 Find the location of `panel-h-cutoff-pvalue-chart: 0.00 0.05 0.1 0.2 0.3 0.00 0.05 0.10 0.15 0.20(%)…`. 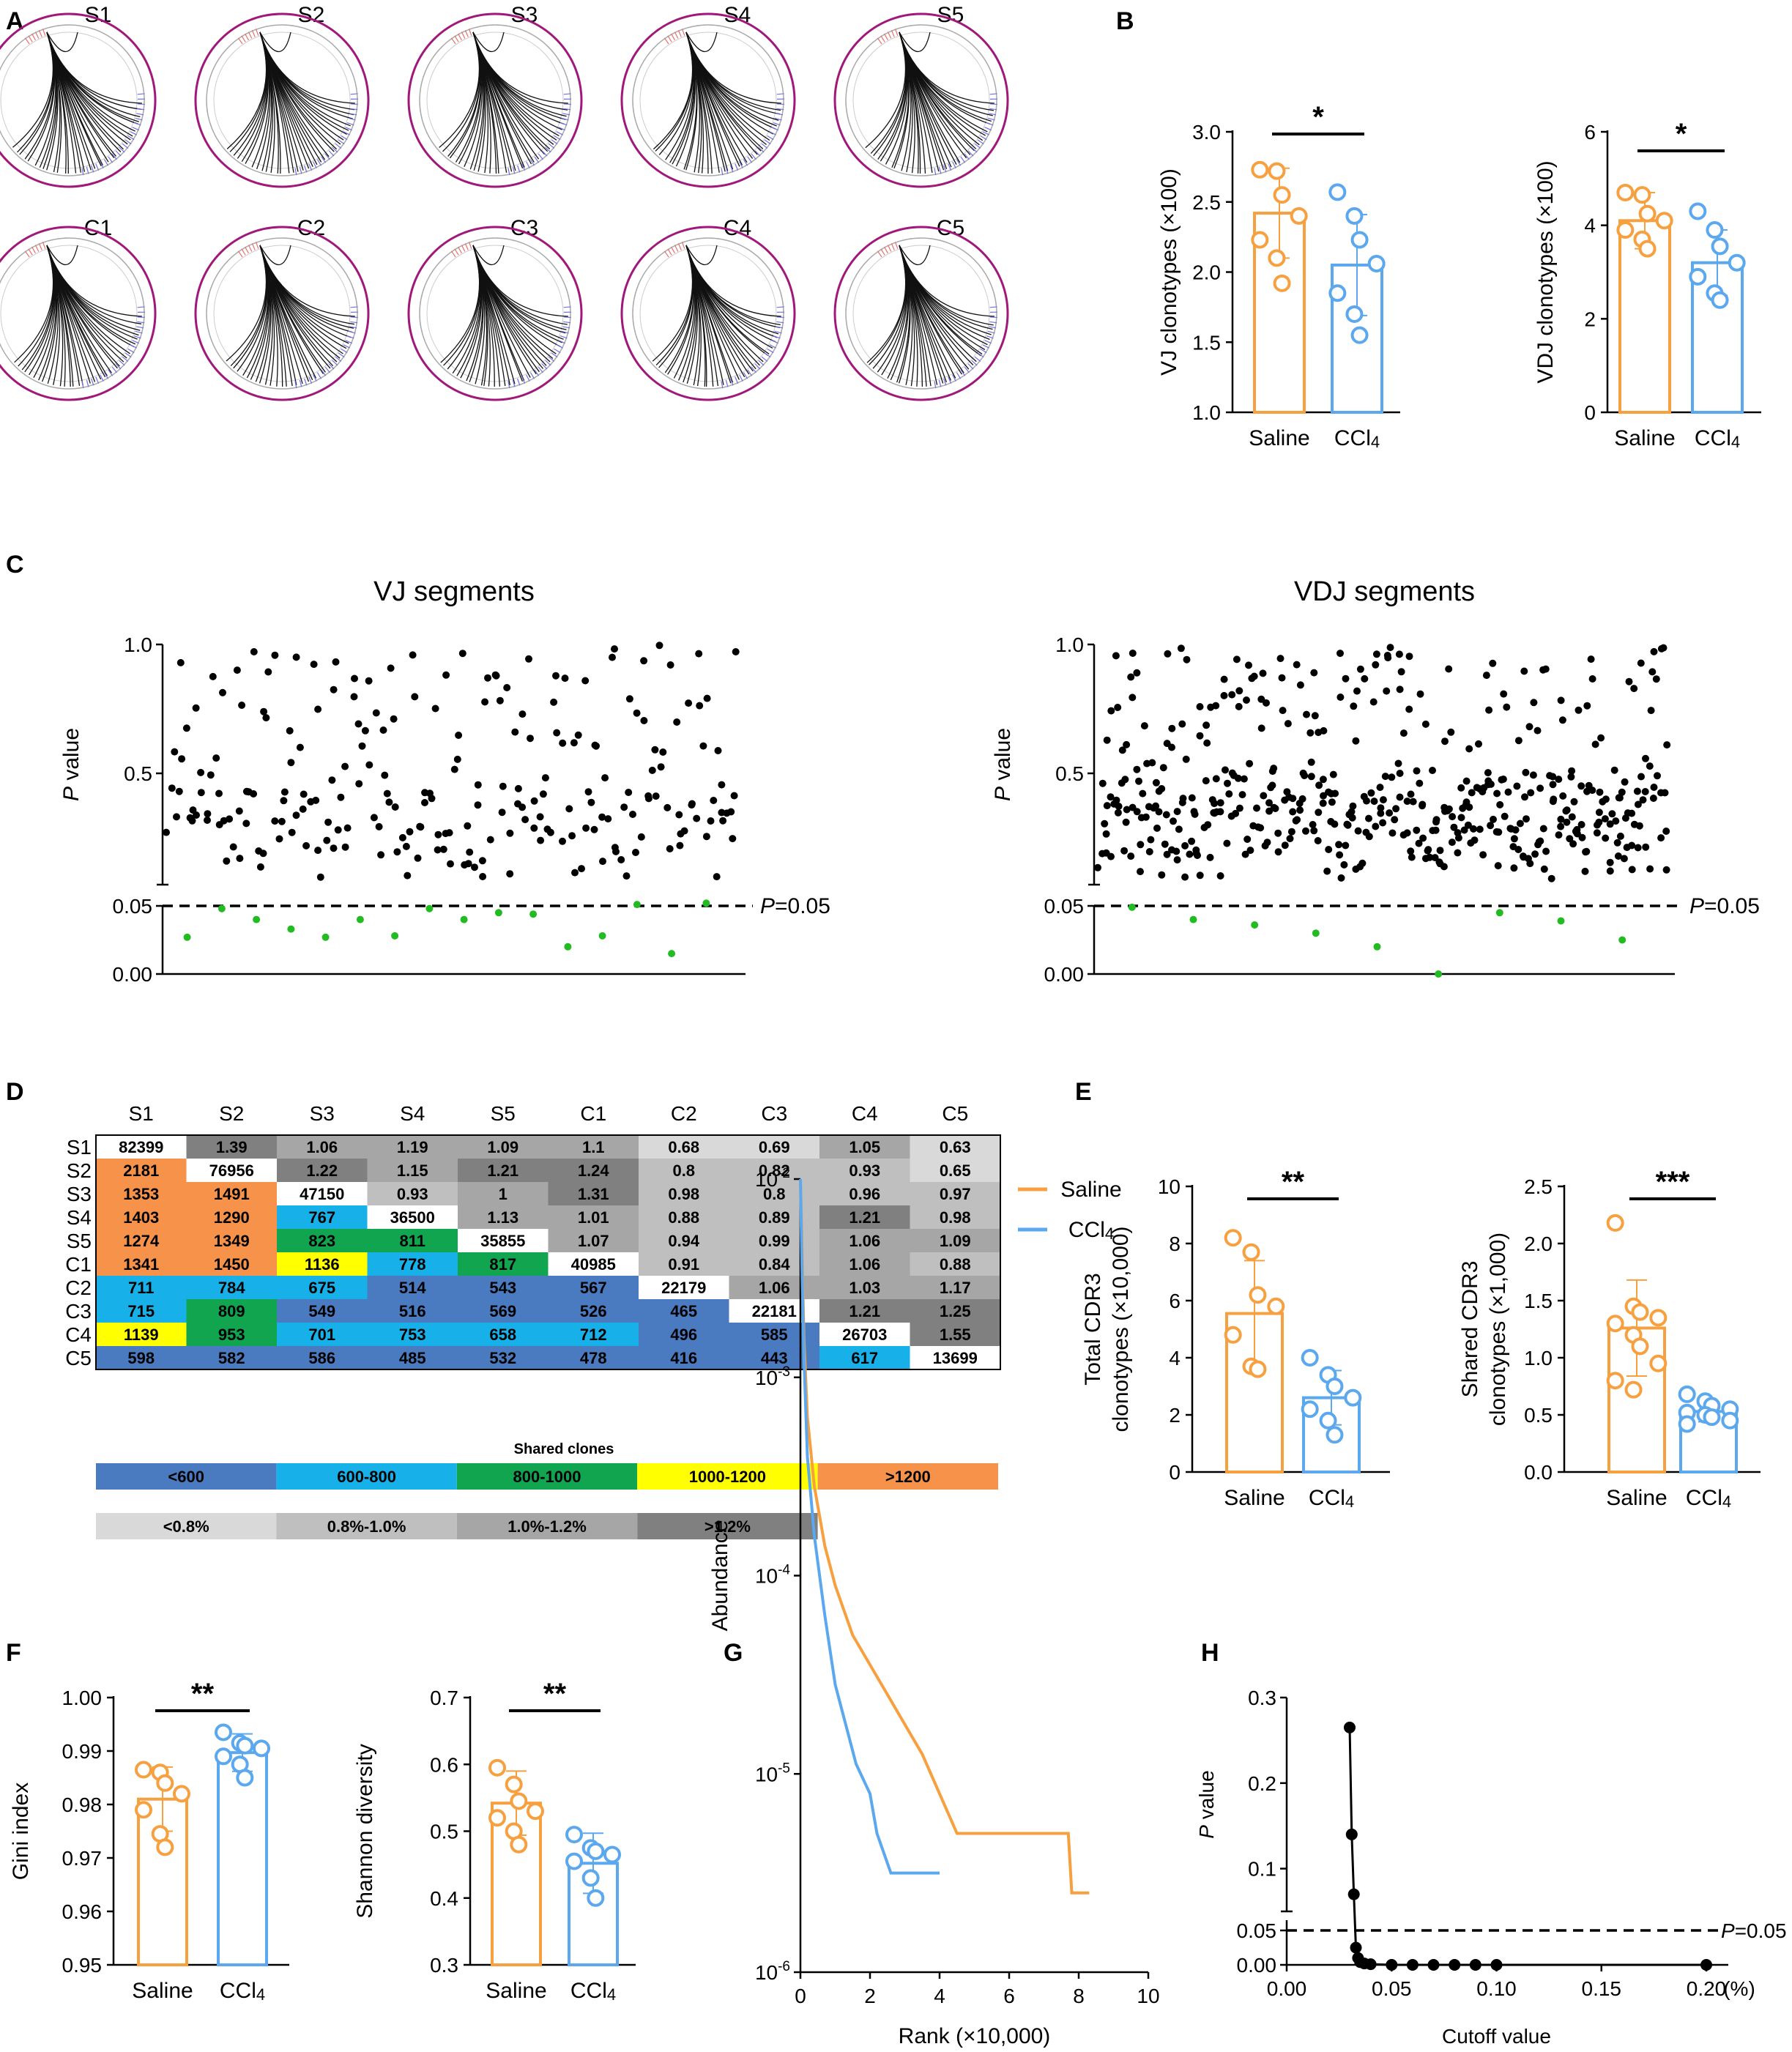

panel-h-cutoff-pvalue-chart: 0.00 0.05 0.1 0.2 0.3 0.00 0.05 0.10 0.15 0.20(%)… is located at coordinates (1491, 1867).